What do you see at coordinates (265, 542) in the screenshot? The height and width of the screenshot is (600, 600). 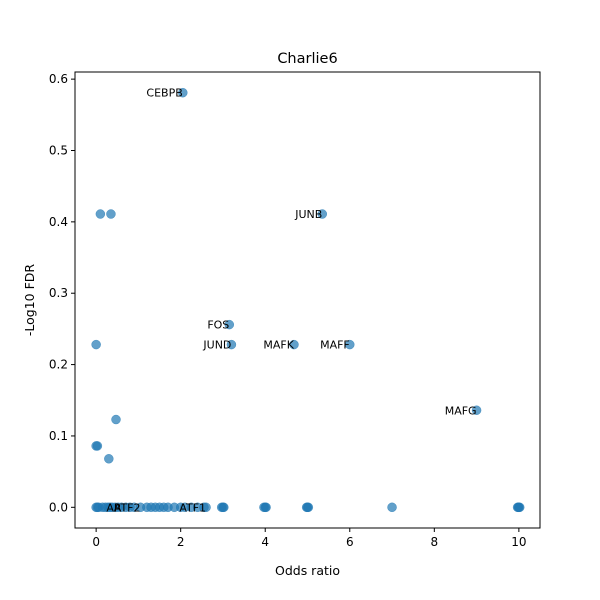 I see `x-tick-label: 4` at bounding box center [265, 542].